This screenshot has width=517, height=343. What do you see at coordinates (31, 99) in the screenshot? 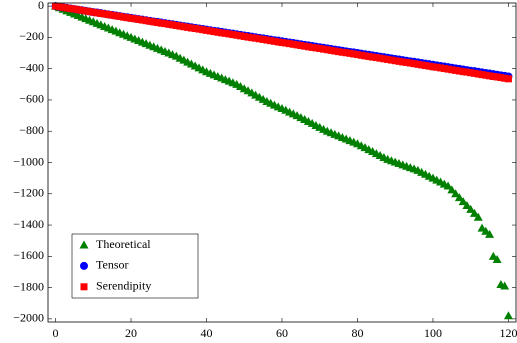
I see `y-tick-label: −600` at bounding box center [31, 99].